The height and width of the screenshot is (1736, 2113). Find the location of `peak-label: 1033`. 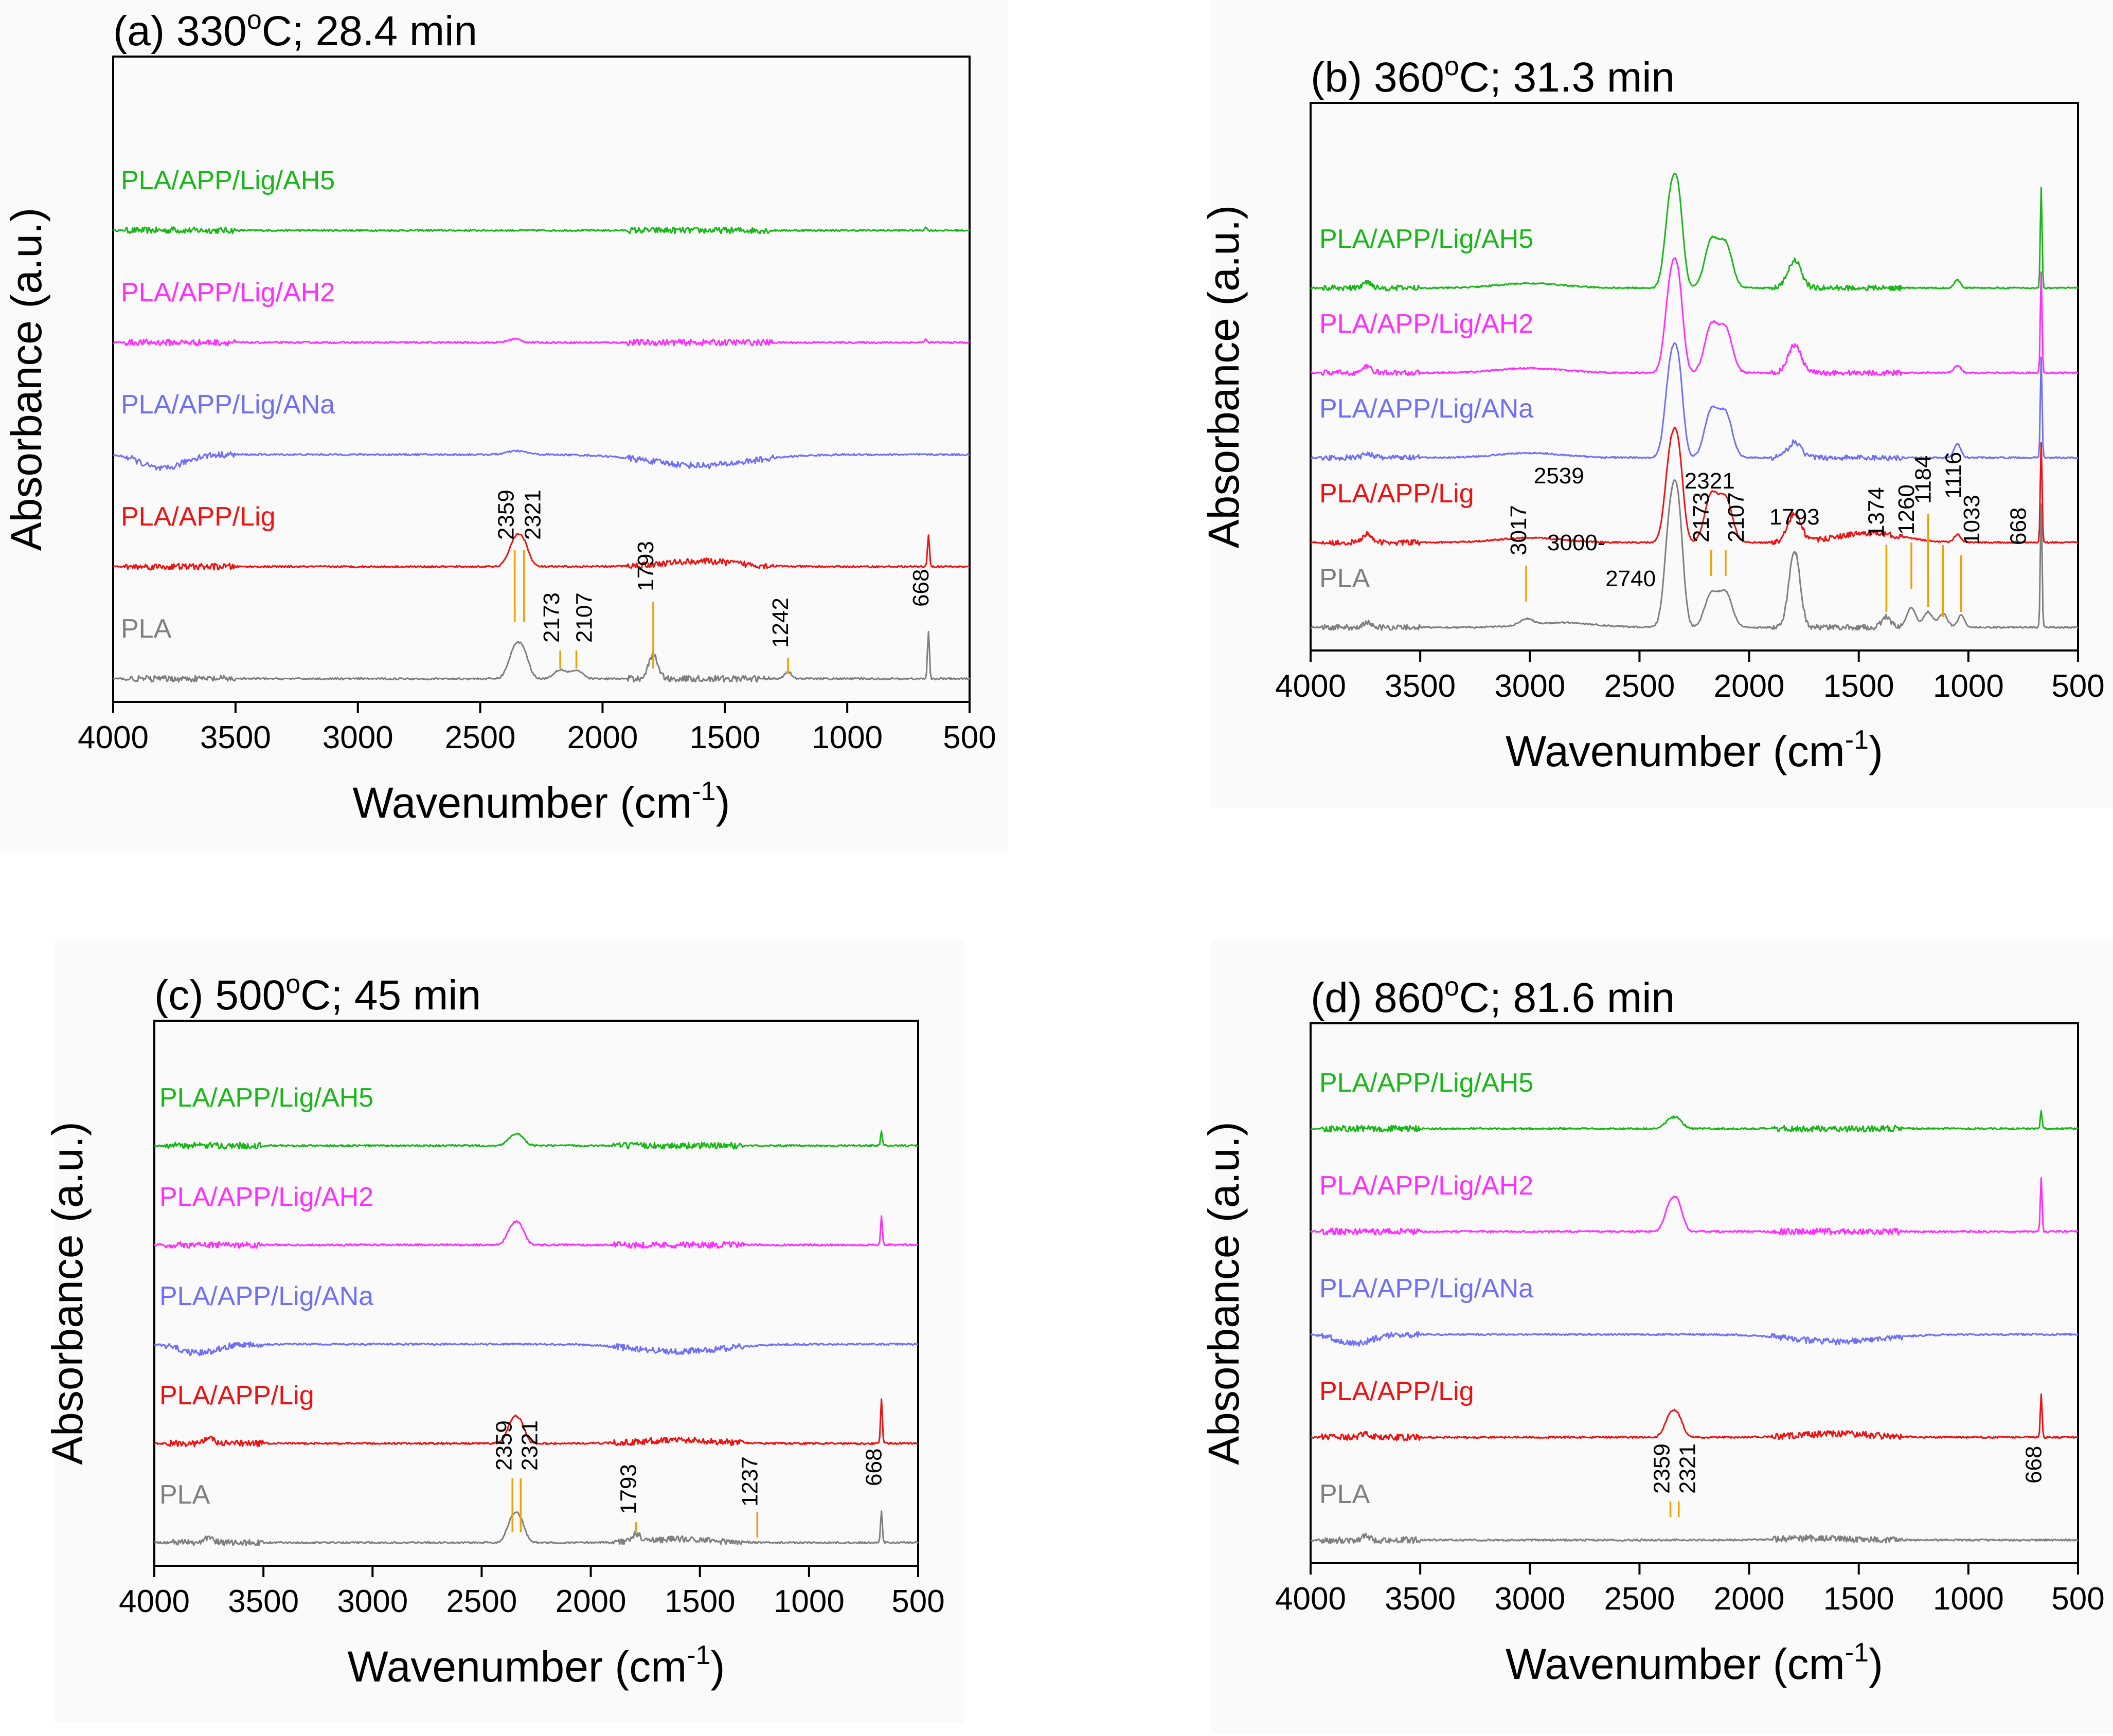

peak-label: 1033 is located at coordinates (1971, 520).